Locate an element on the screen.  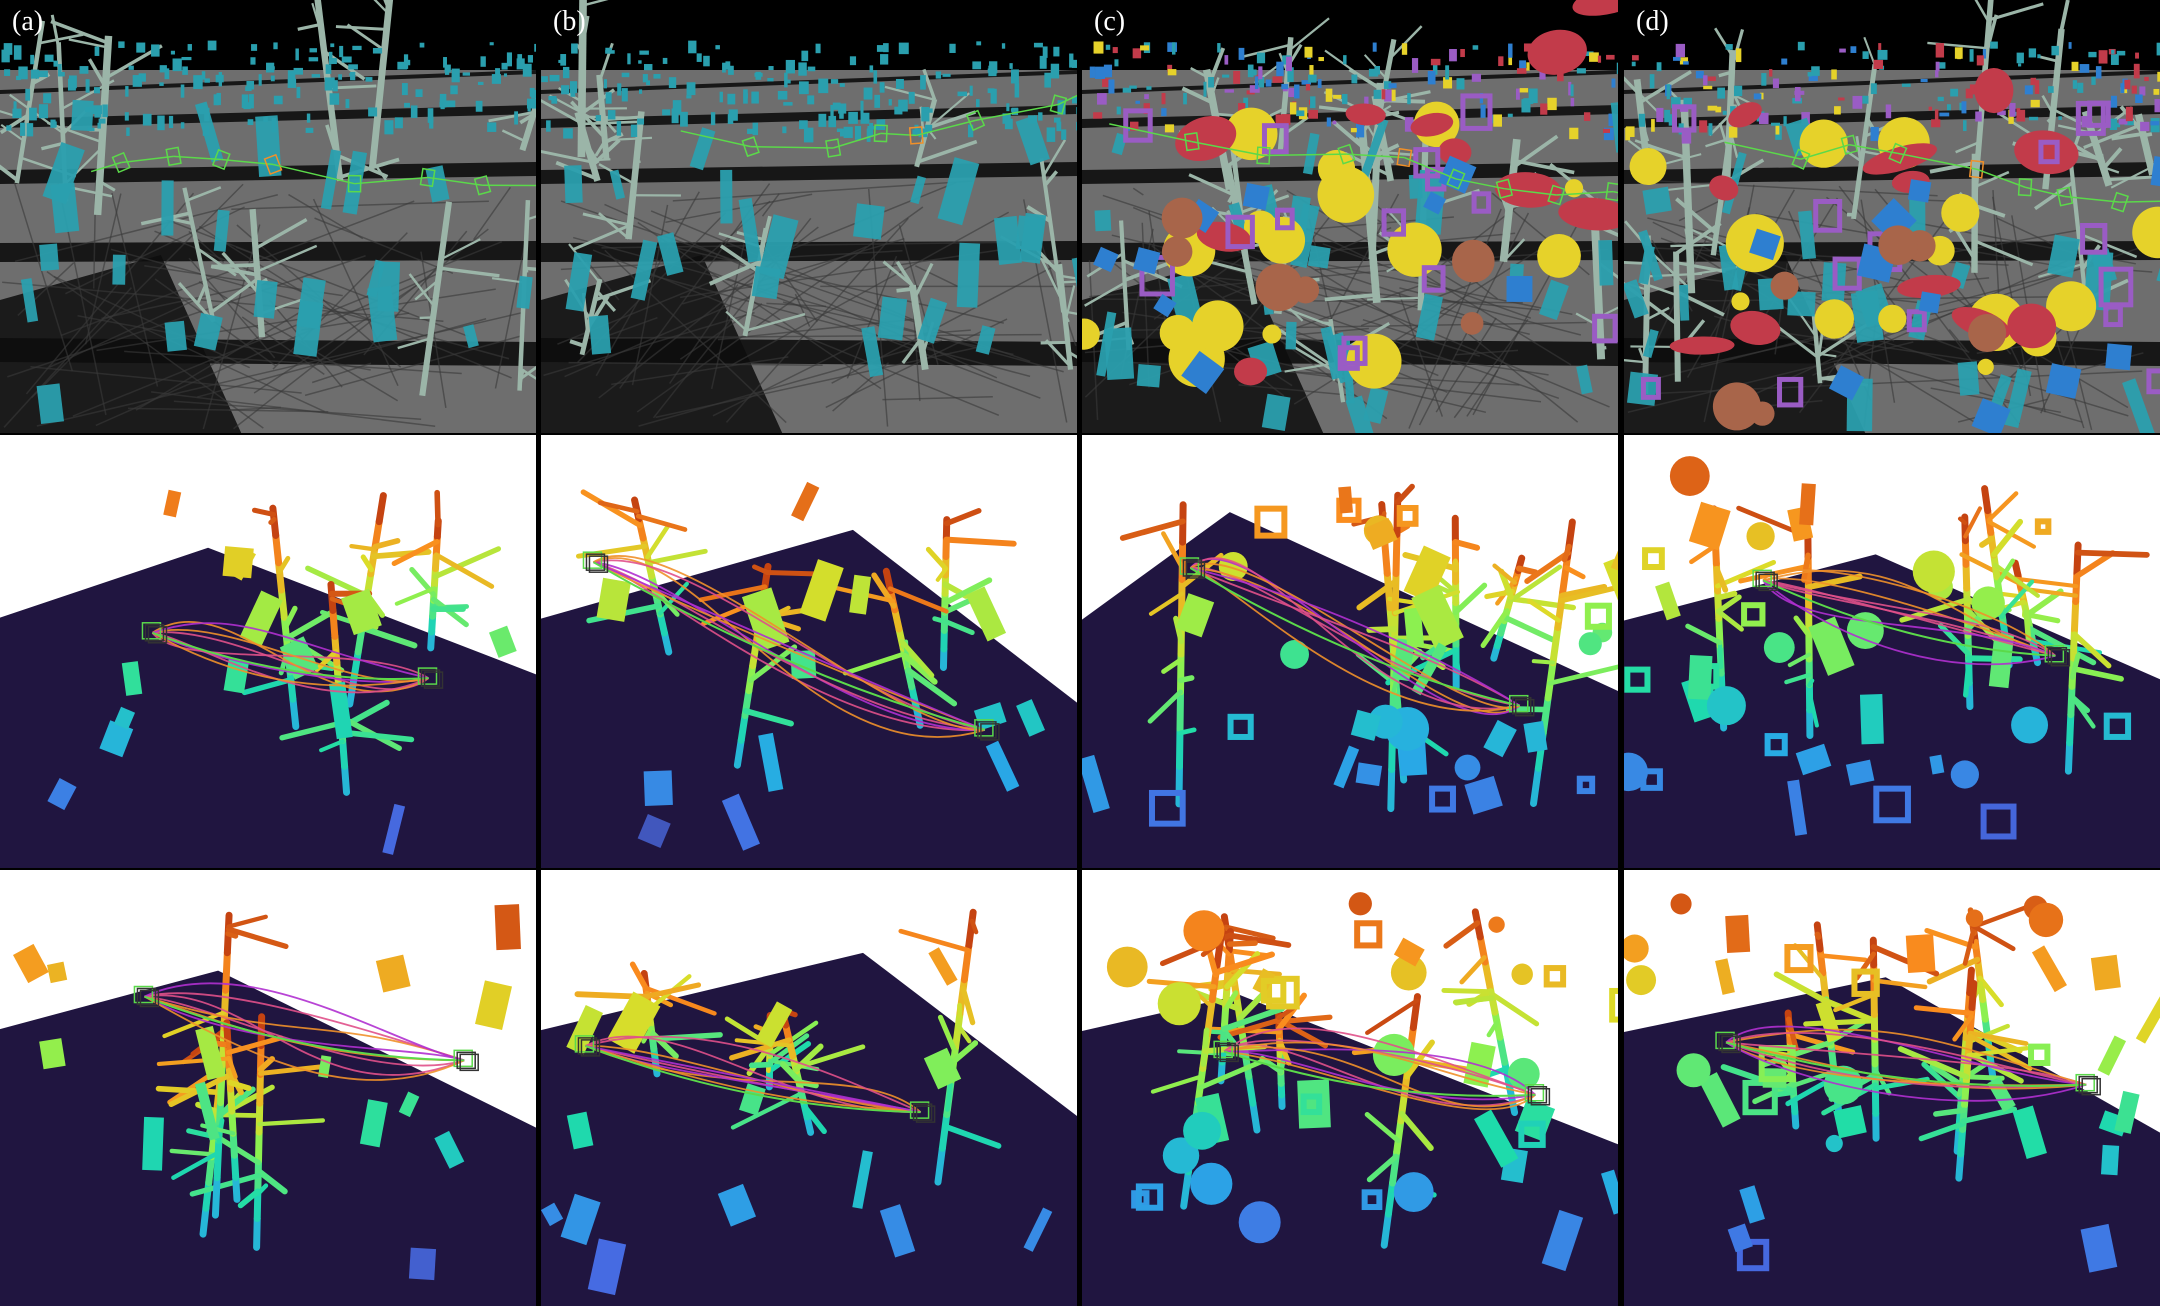
panel-label: (d) is located at coordinates (1652, 21).